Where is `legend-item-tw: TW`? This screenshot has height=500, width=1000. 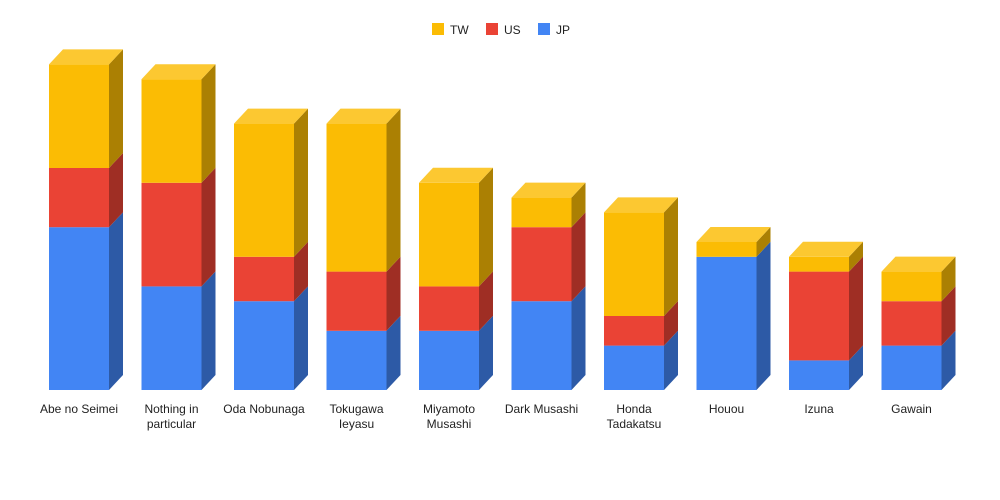 legend-item-tw: TW is located at coordinates (450, 30).